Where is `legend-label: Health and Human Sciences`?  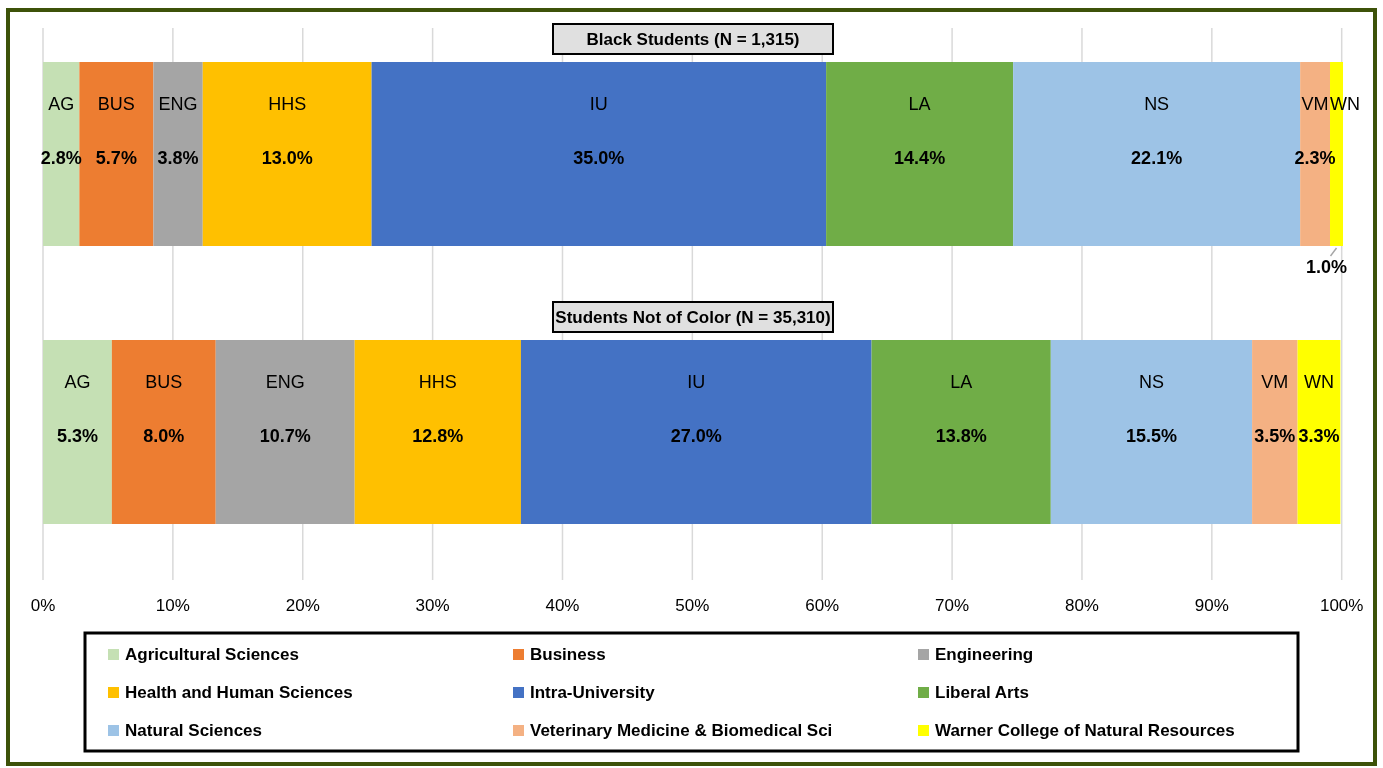 legend-label: Health and Human Sciences is located at coordinates (239, 692).